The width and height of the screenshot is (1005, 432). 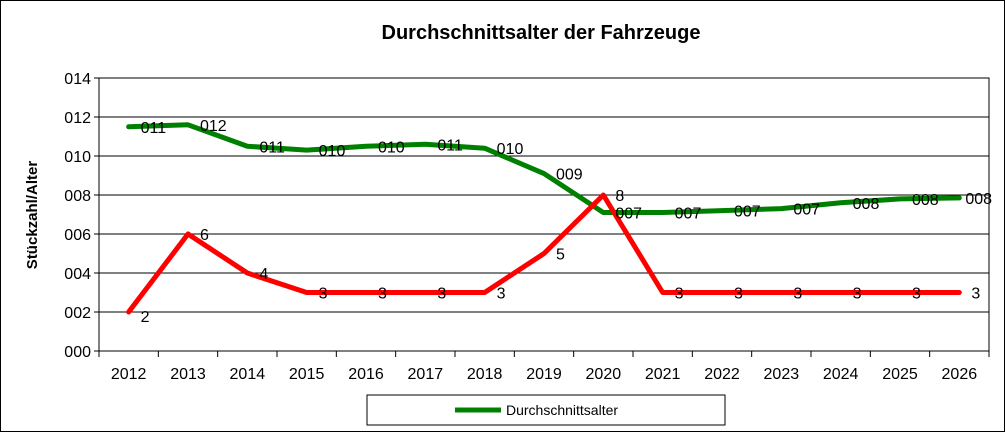 I want to click on x-tick-label-2014: 2014, so click(x=248, y=374).